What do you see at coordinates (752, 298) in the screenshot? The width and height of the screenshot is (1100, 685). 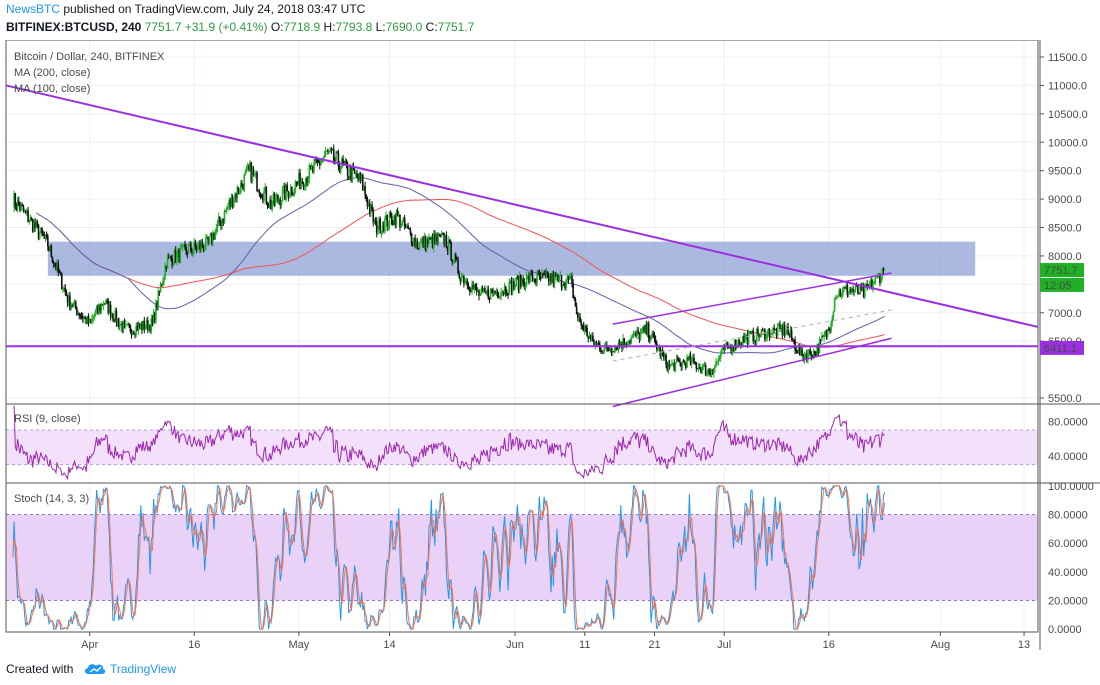 I see `channel-line` at bounding box center [752, 298].